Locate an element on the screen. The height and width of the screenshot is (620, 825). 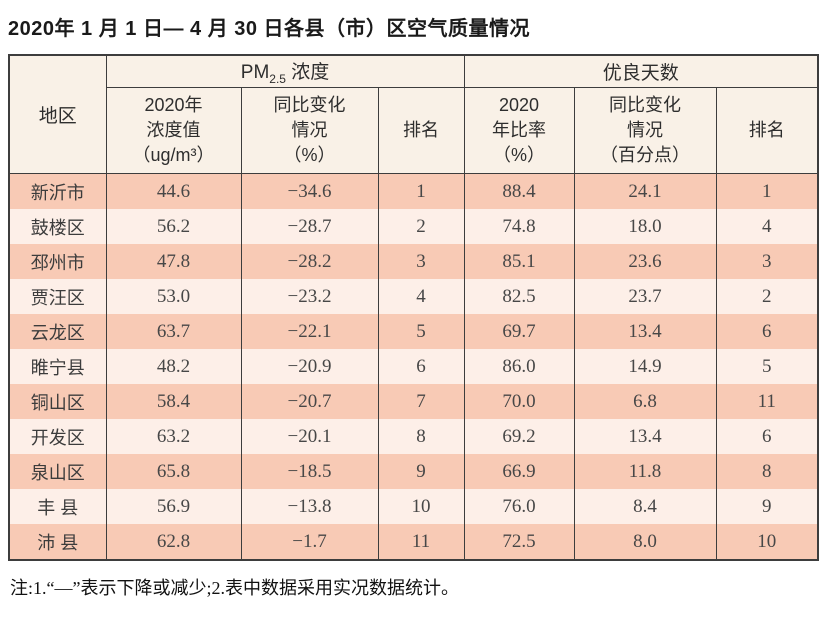
cell-pm-value: 63.7 is located at coordinates (173, 331).